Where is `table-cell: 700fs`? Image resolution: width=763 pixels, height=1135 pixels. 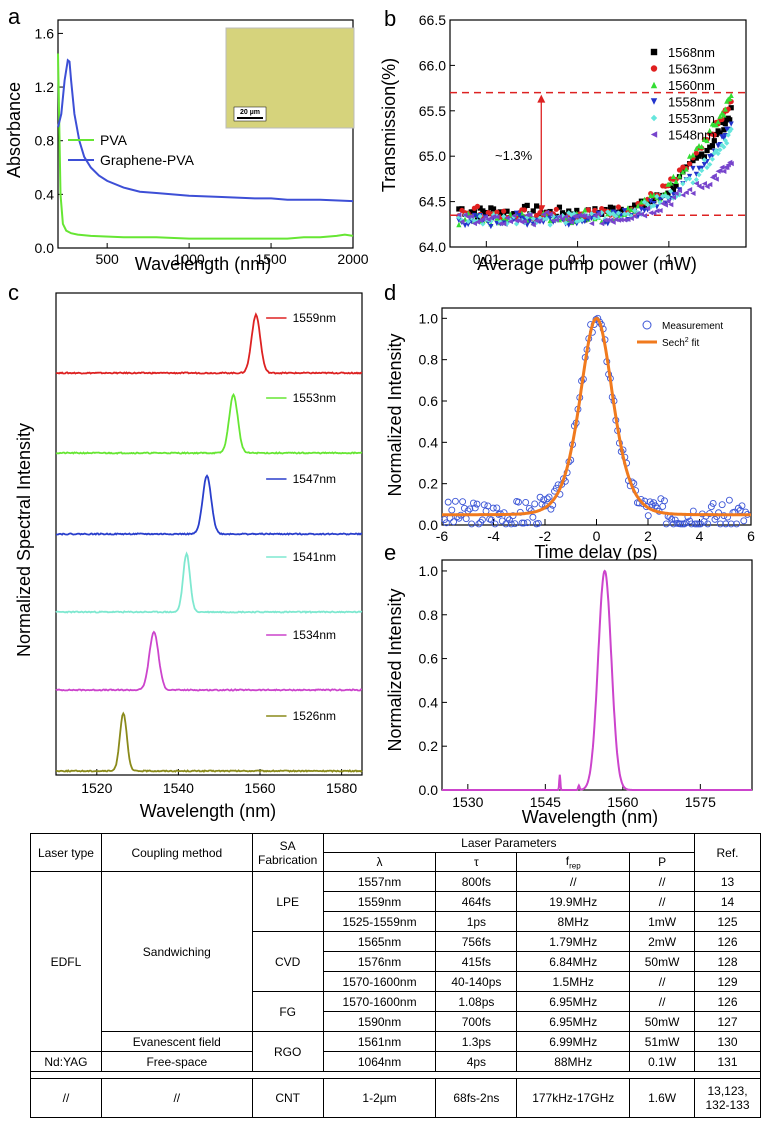 table-cell: 700fs is located at coordinates (476, 1021).